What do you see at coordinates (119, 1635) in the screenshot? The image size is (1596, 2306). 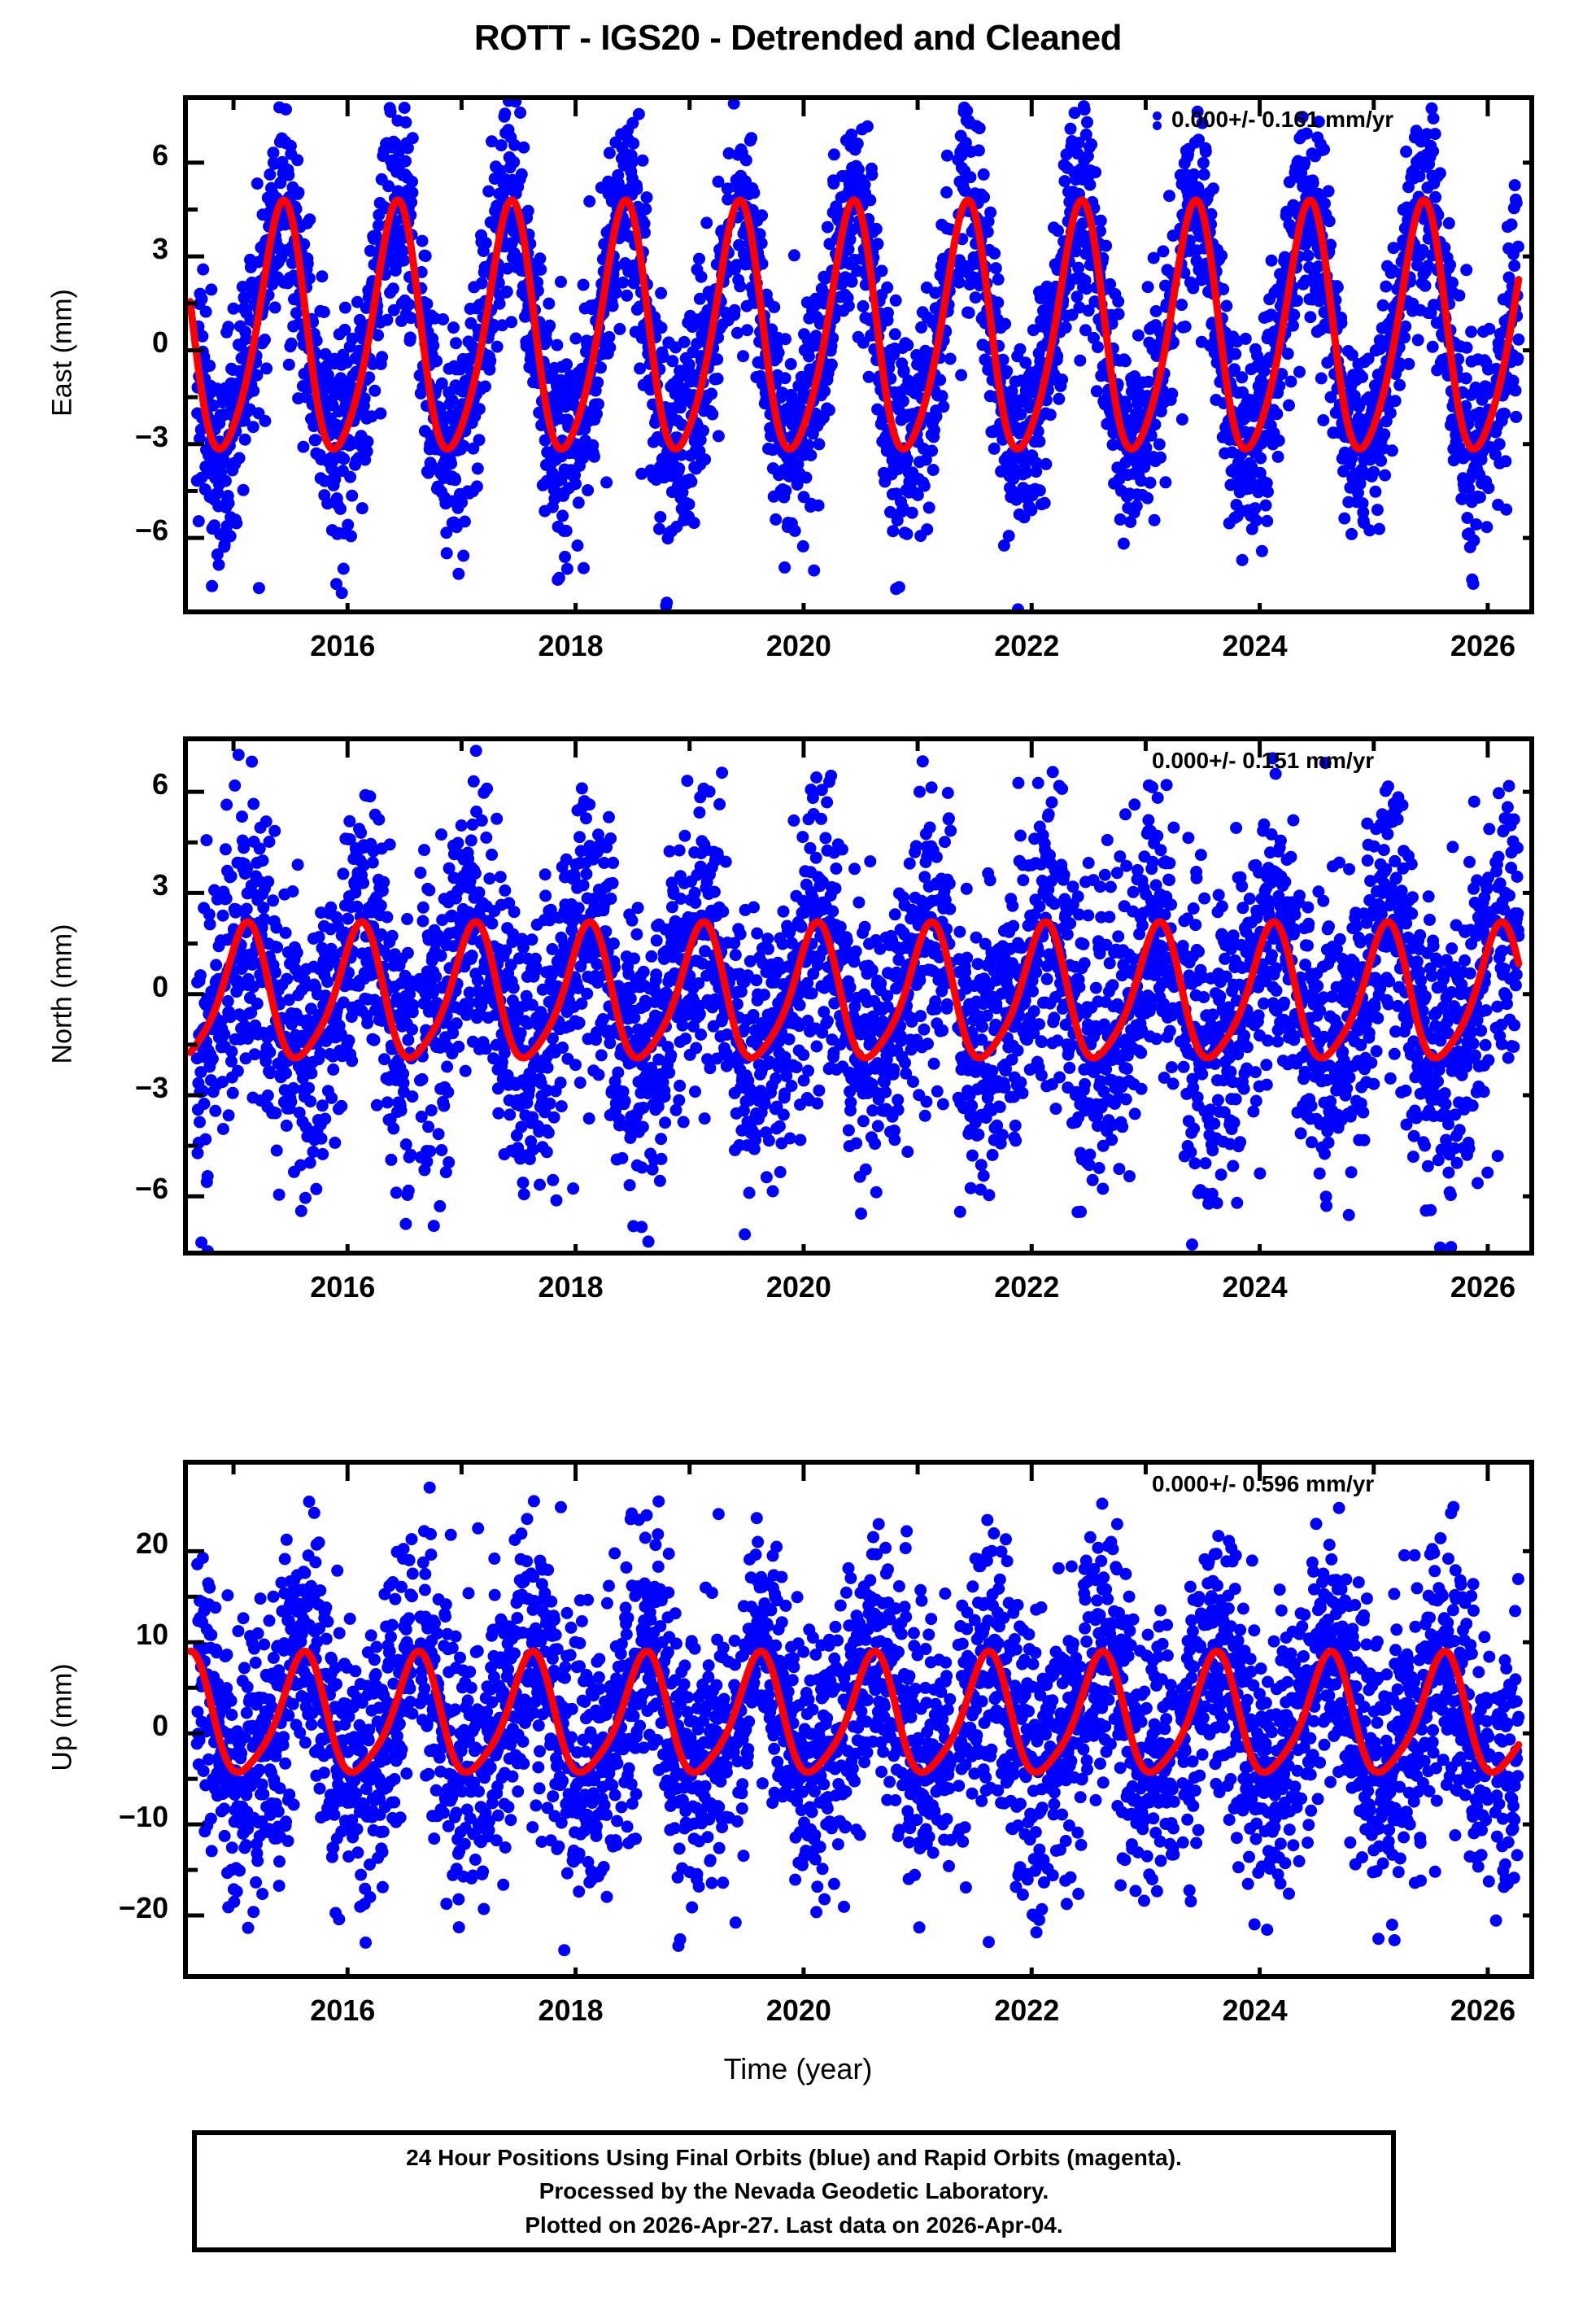 I see `y-tick-label-up-1: 10` at bounding box center [119, 1635].